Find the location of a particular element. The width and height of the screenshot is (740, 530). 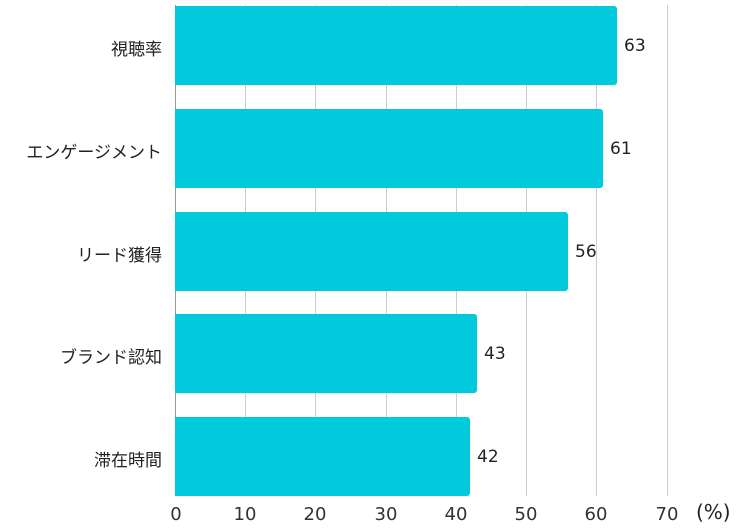

value-label: 42 is located at coordinates (488, 457).